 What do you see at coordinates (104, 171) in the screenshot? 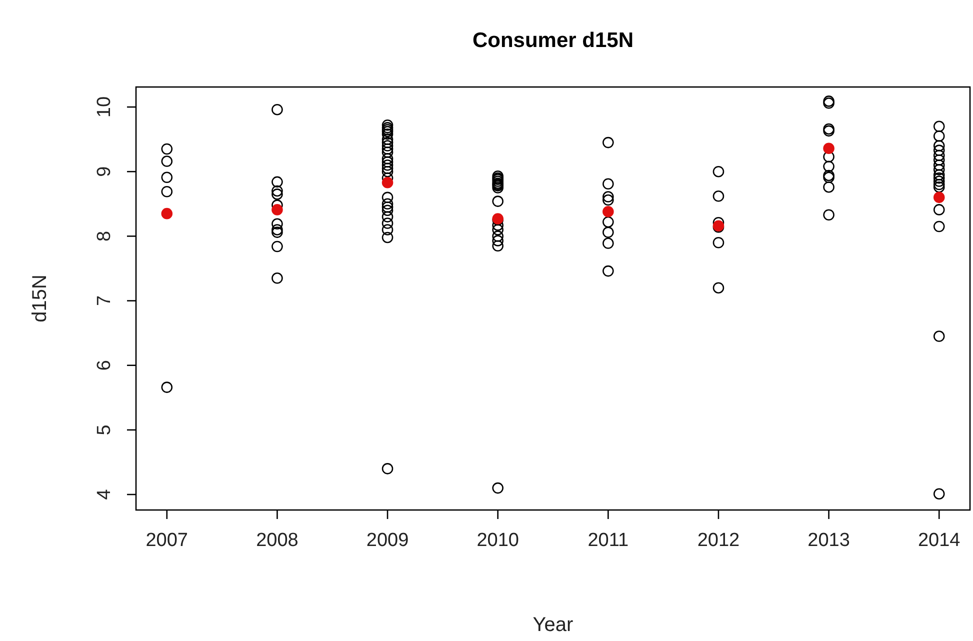
I see `y-tick-label: 9` at bounding box center [104, 171].